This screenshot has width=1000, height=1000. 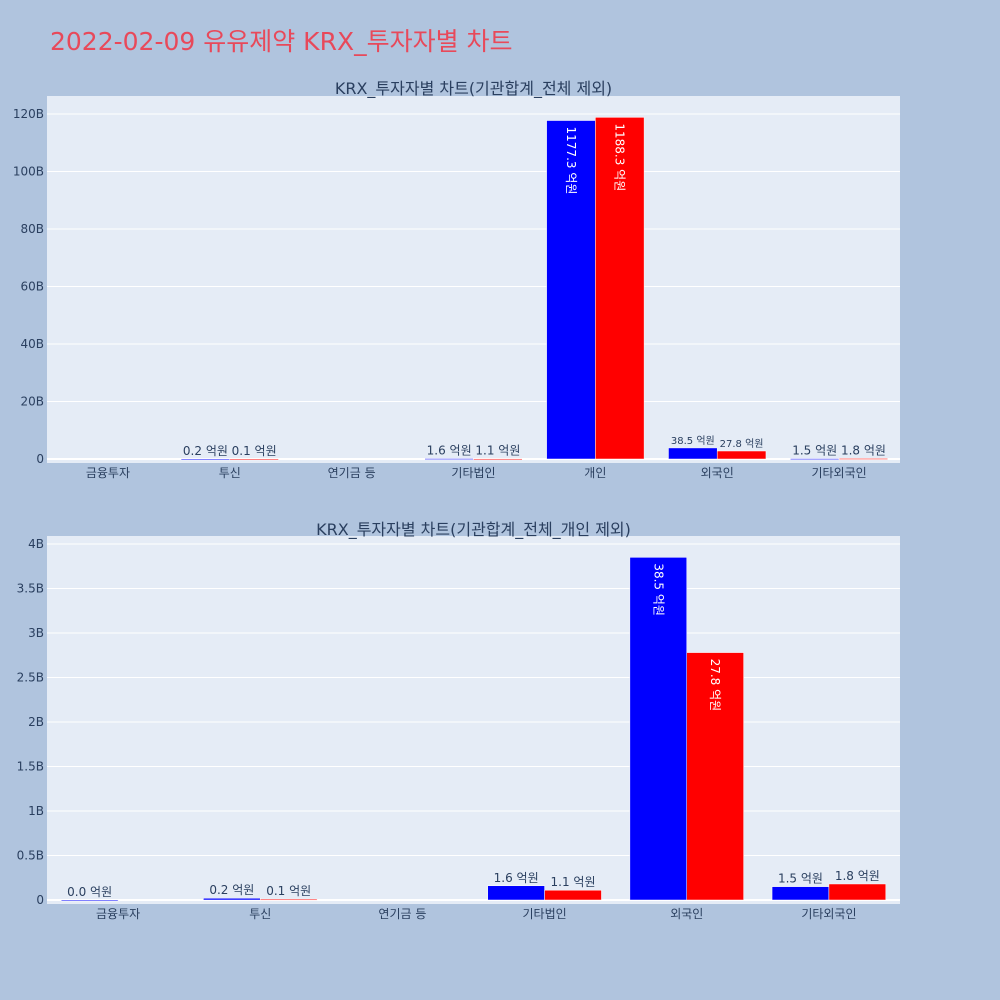 What do you see at coordinates (32, 344) in the screenshot?
I see `y-tick-label: 40B` at bounding box center [32, 344].